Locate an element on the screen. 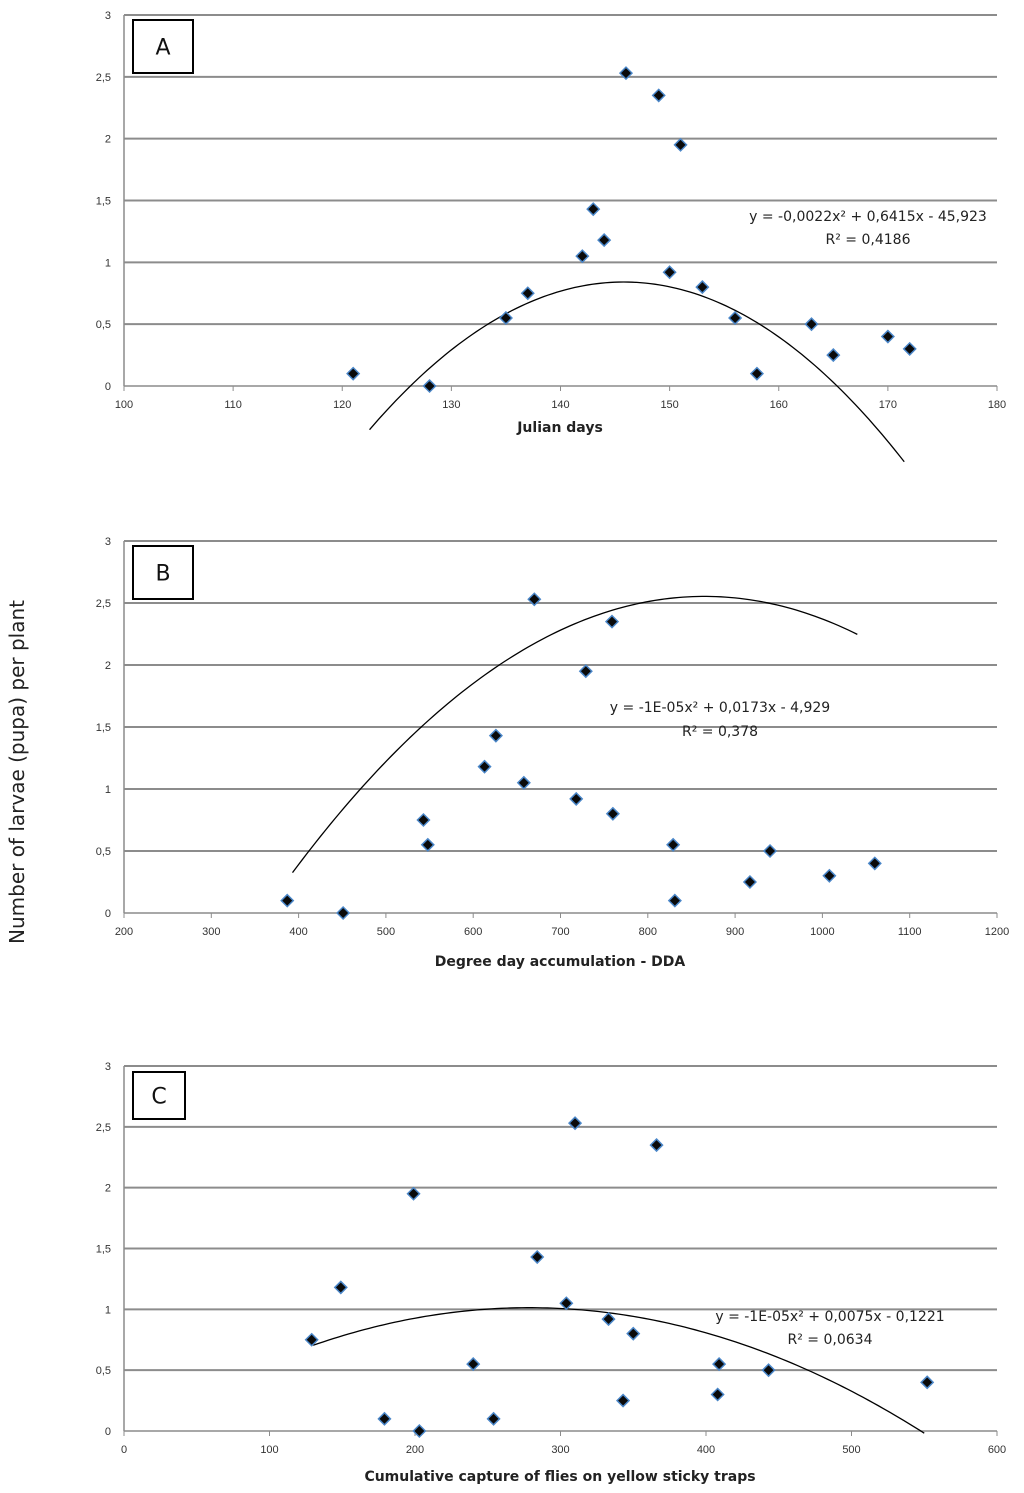 The width and height of the screenshot is (1024, 1493). x-tick-label: 180 is located at coordinates (997, 405).